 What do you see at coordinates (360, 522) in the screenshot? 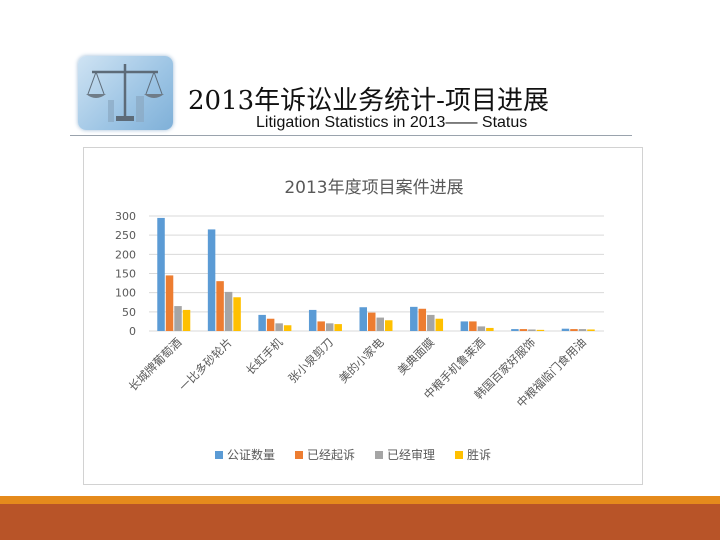
I see `footer-bar` at bounding box center [360, 522].